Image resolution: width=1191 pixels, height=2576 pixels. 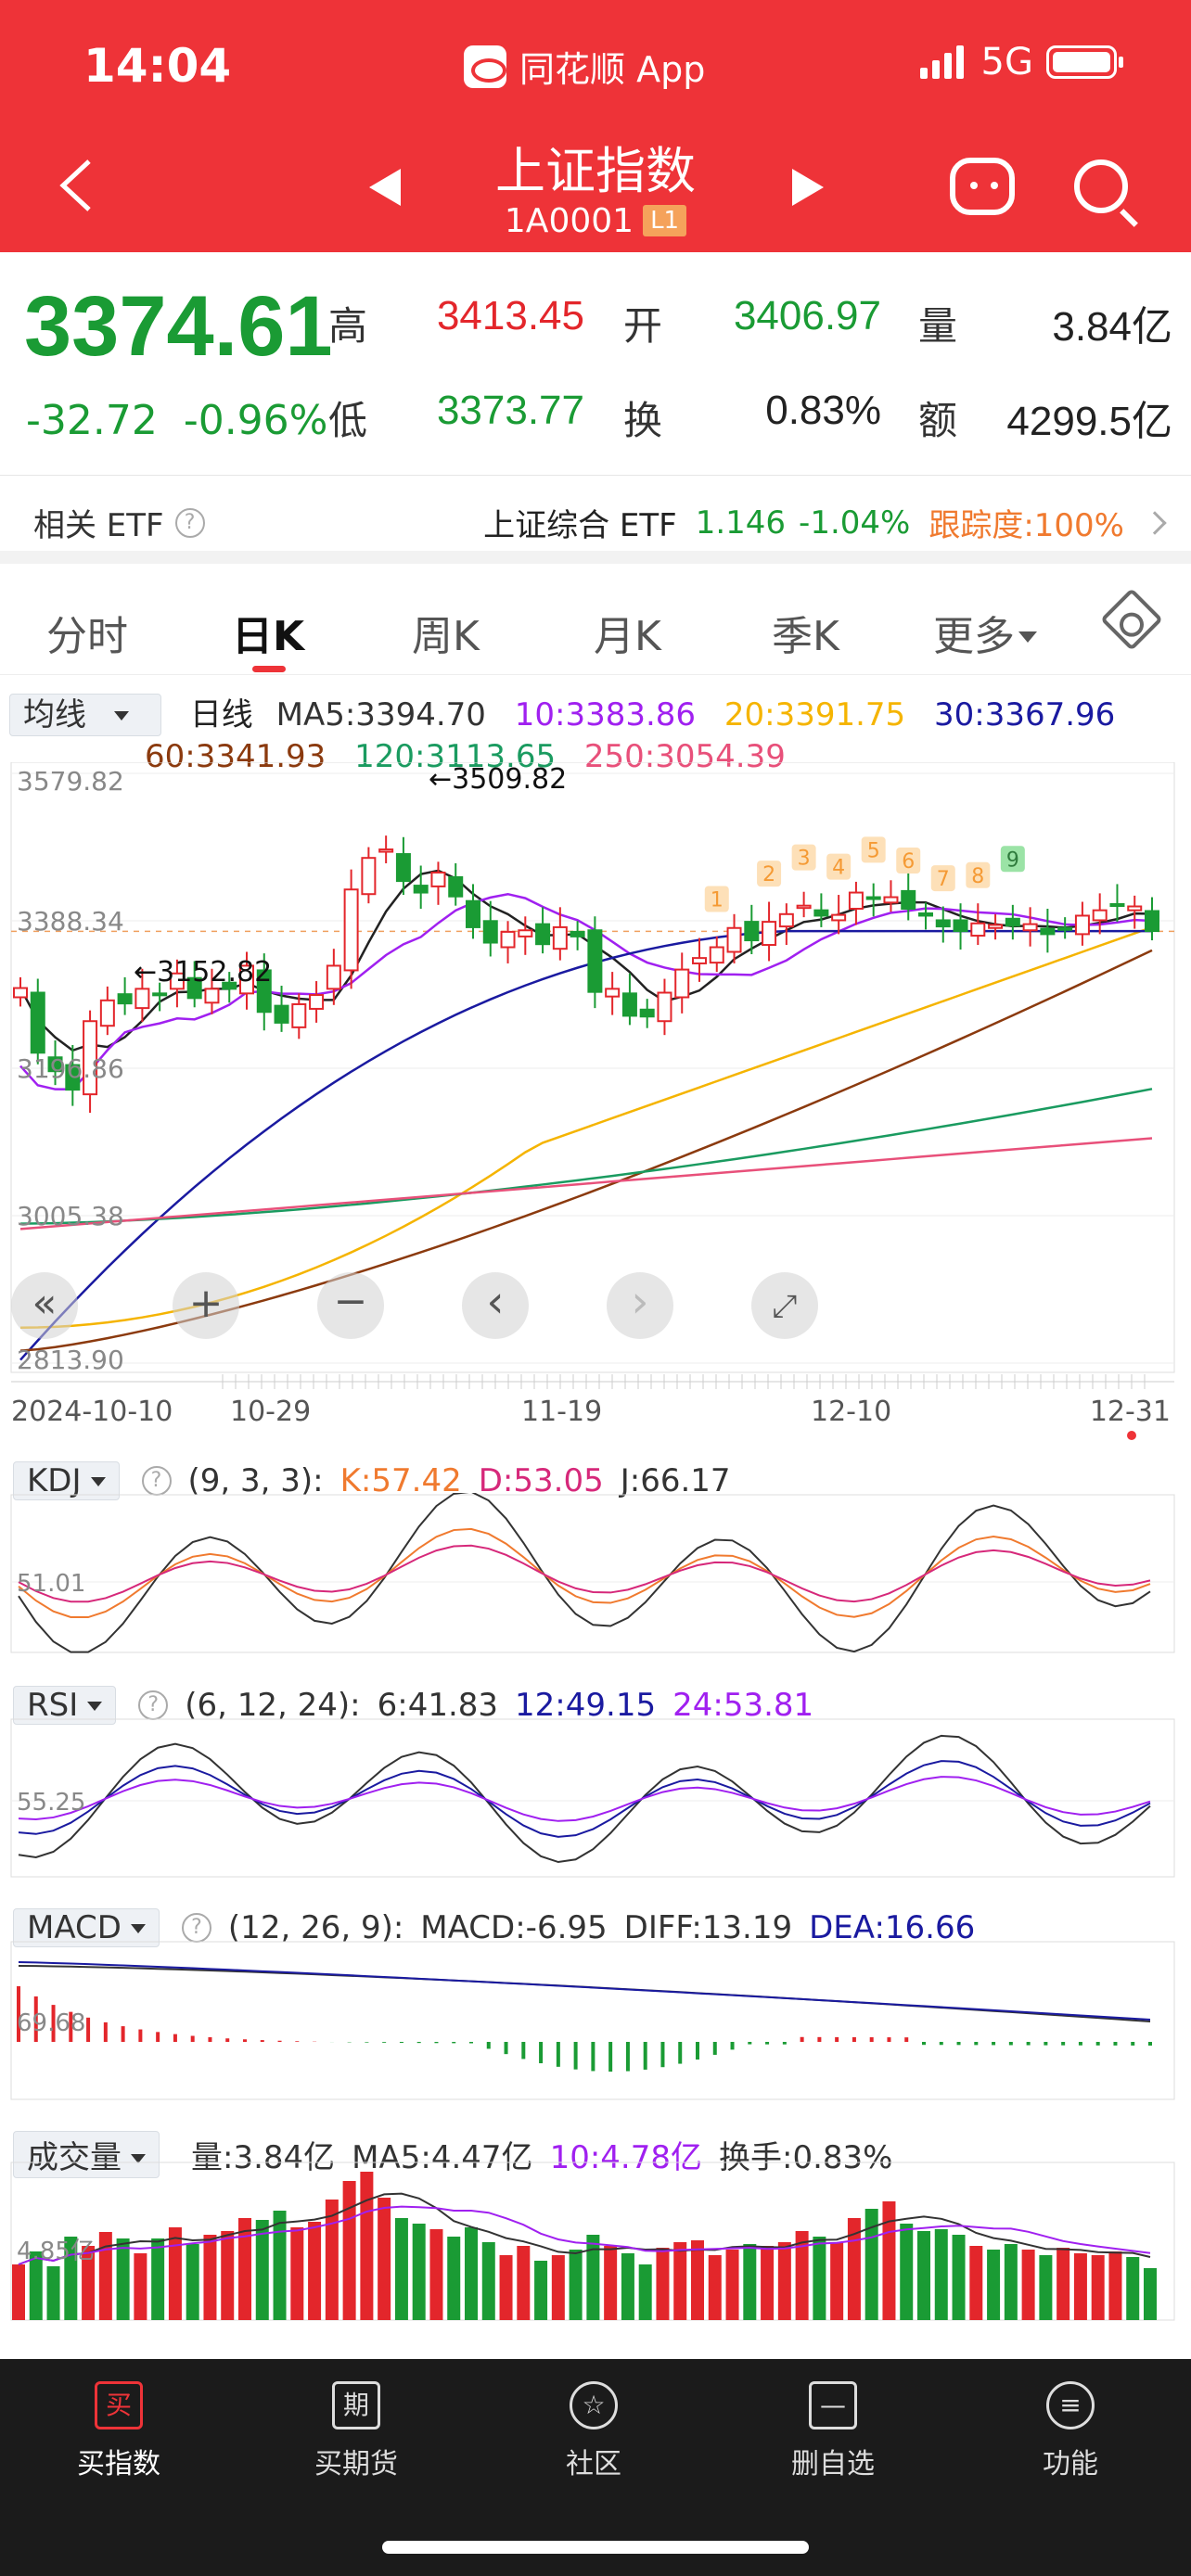 I want to click on kdj-selector: KDJ, so click(x=66, y=1480).